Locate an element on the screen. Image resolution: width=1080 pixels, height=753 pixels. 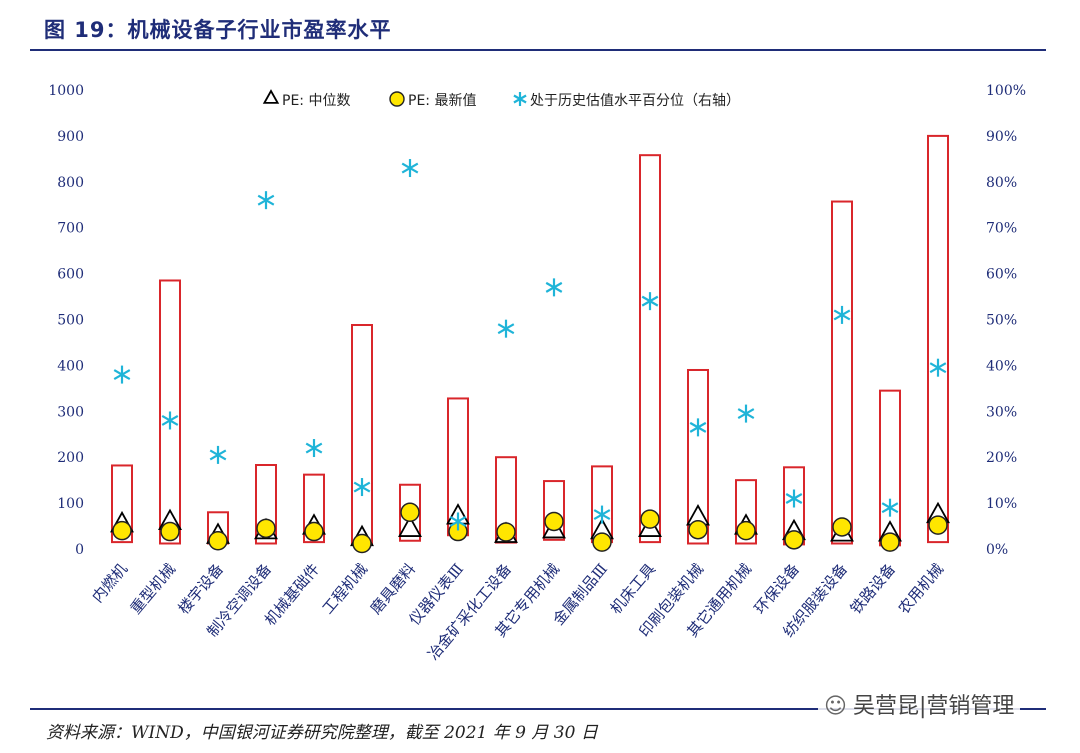
left-tick-label: 1000 is located at coordinates (66, 91).